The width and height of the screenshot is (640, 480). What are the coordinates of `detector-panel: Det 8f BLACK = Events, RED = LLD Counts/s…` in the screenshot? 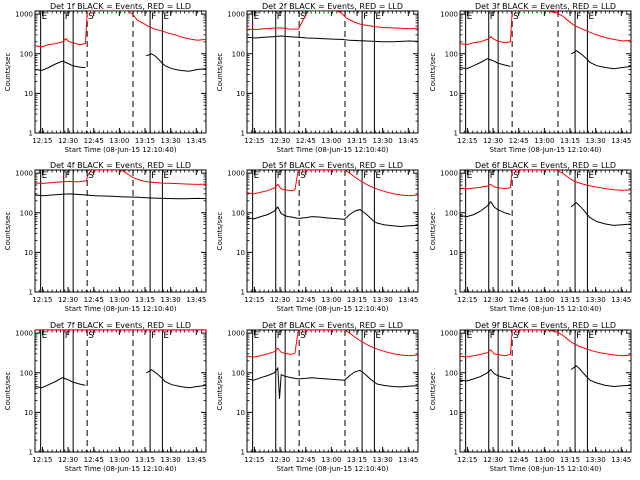 It's located at (317, 397).